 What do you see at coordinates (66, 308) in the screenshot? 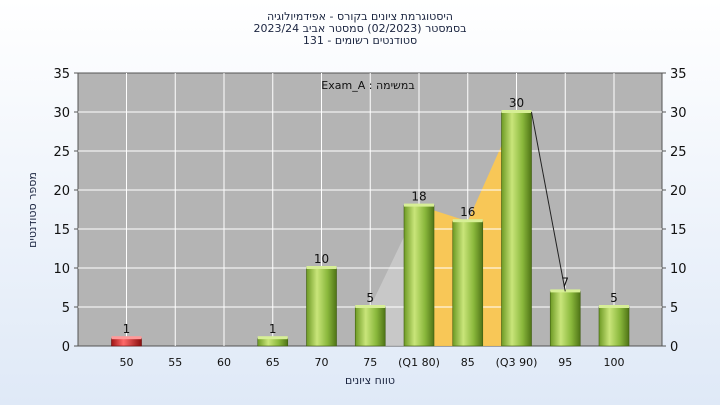
I see `y-tick-label-left: 5` at bounding box center [66, 308].